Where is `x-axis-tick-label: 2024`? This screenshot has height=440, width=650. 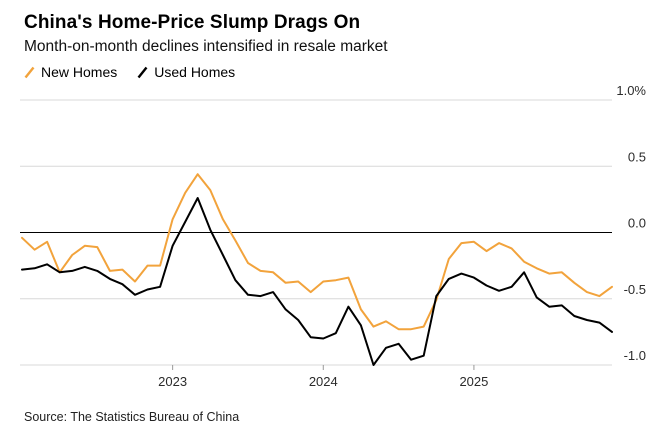 x-axis-tick-label: 2024 is located at coordinates (323, 381).